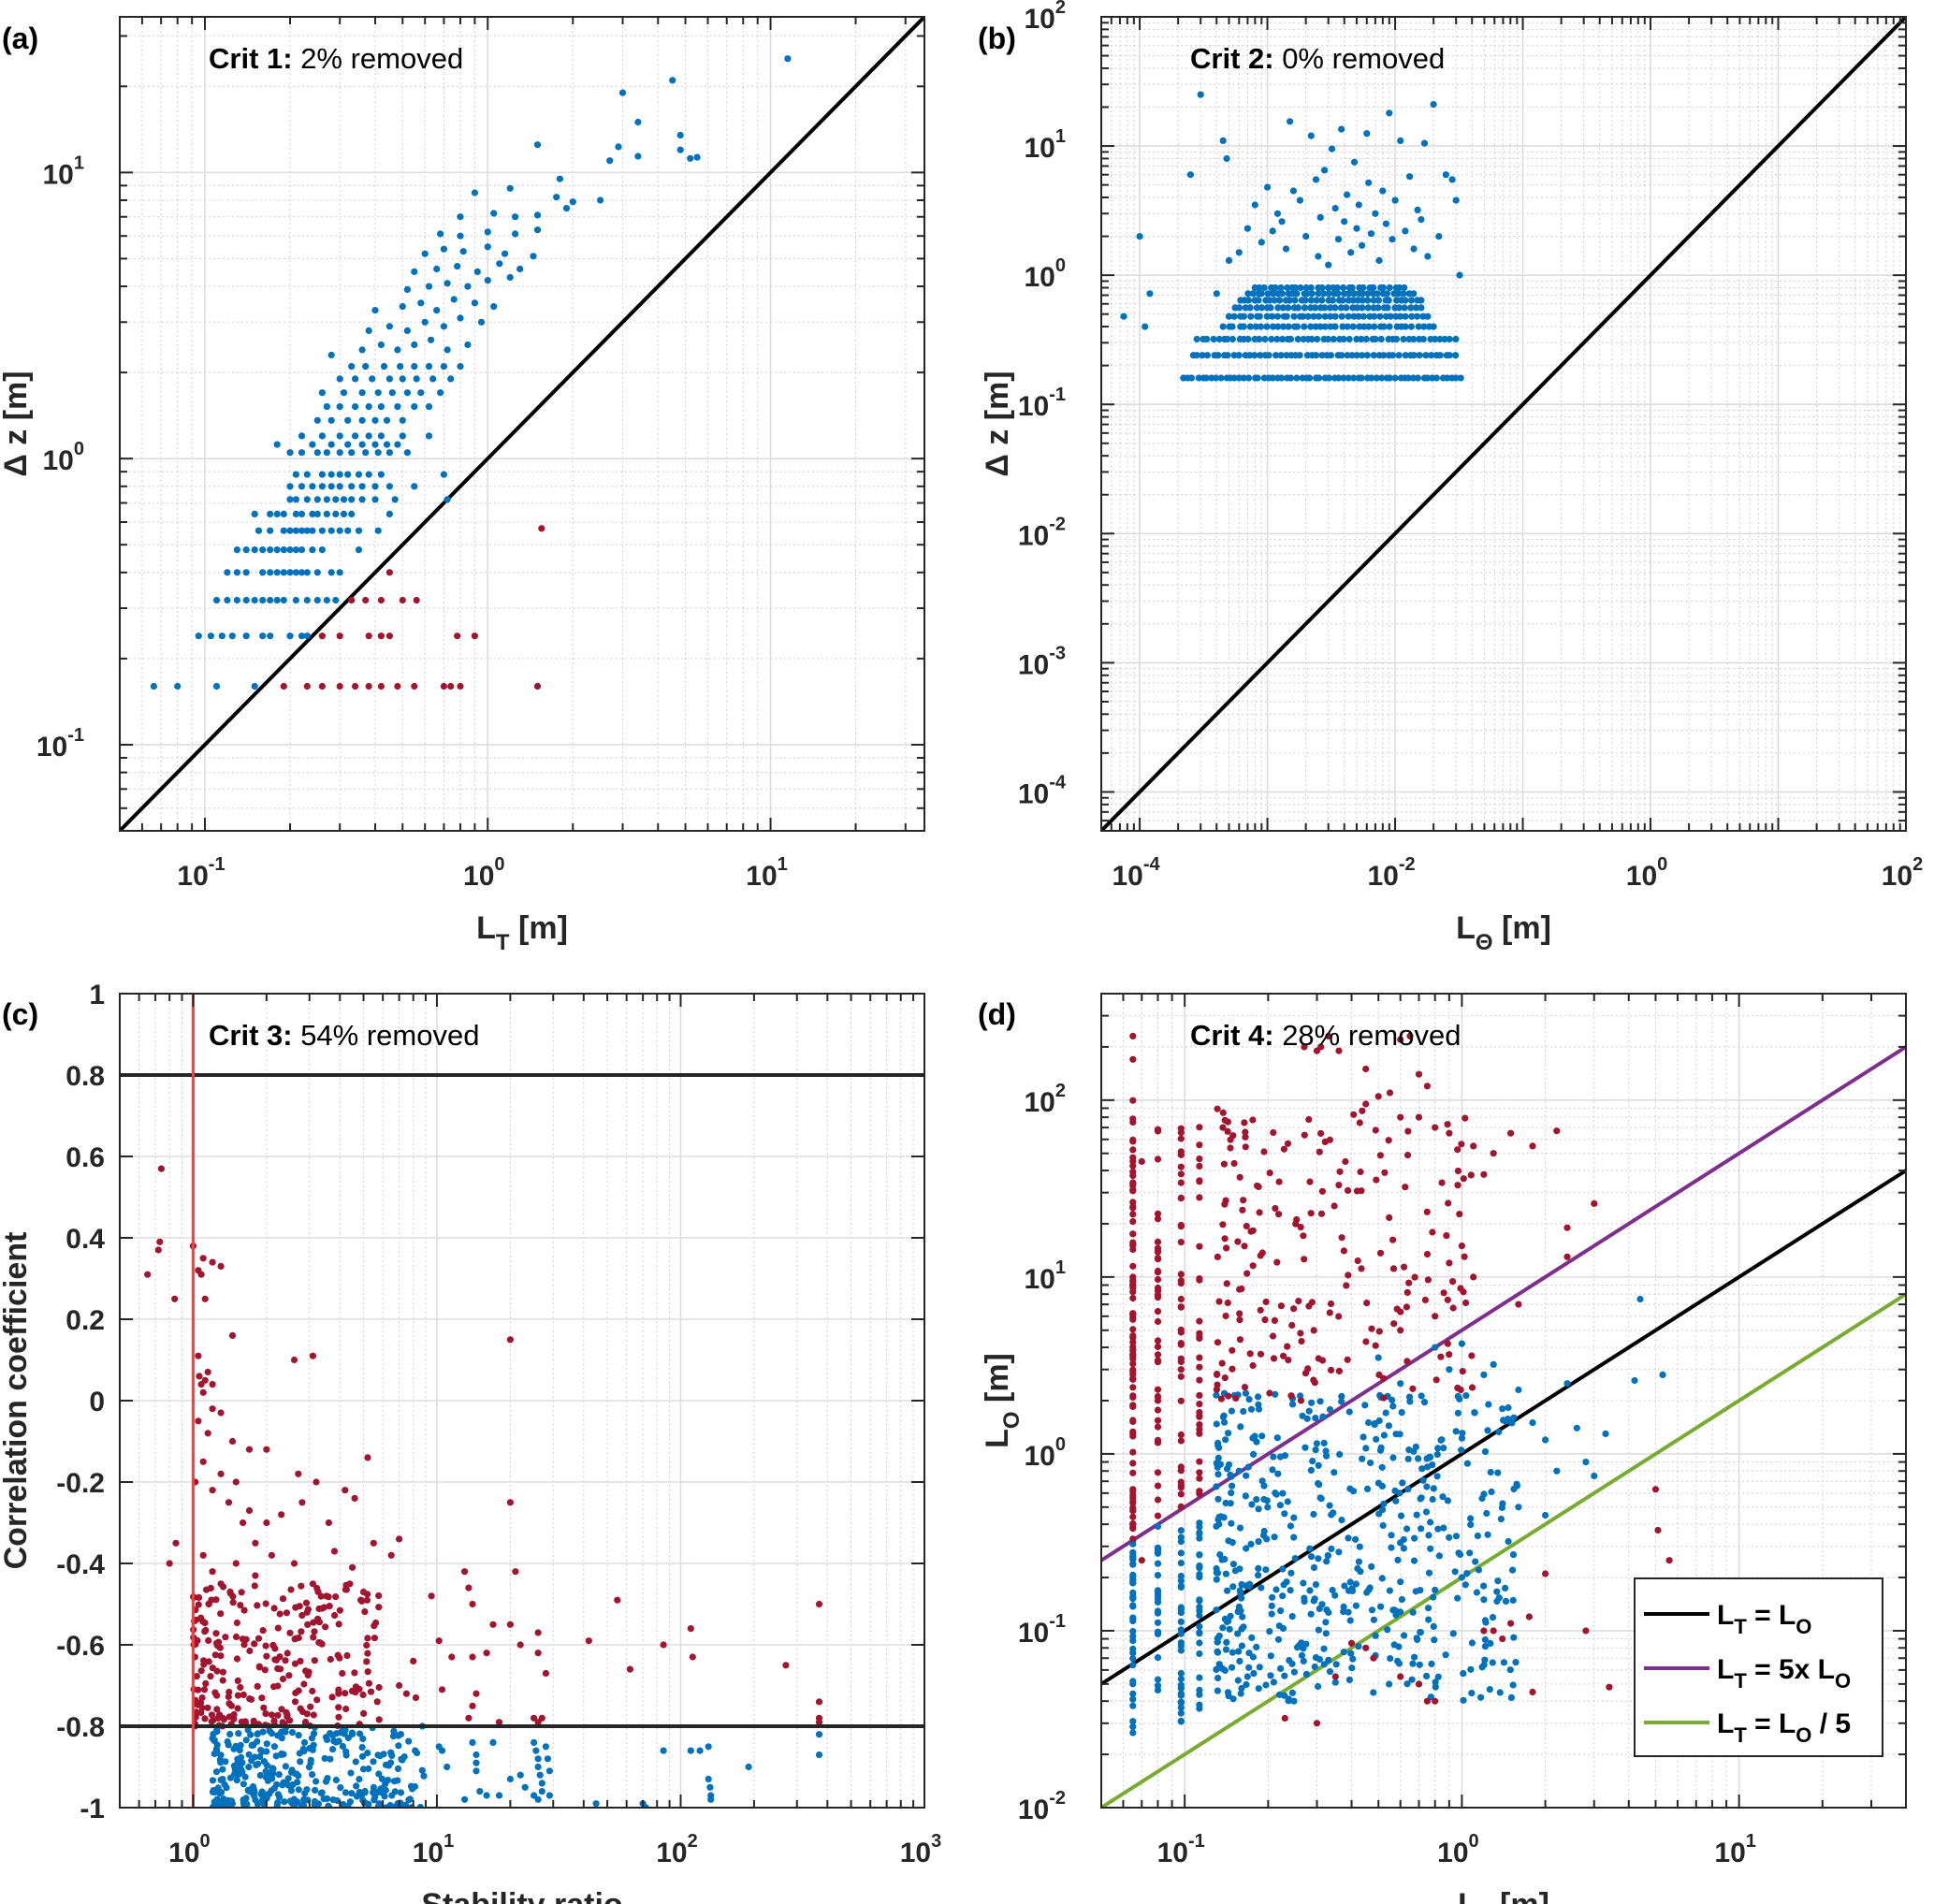 This screenshot has height=1904, width=1934. Describe the element at coordinates (1408, 864) in the screenshot. I see `tick-exponent: -2` at that location.